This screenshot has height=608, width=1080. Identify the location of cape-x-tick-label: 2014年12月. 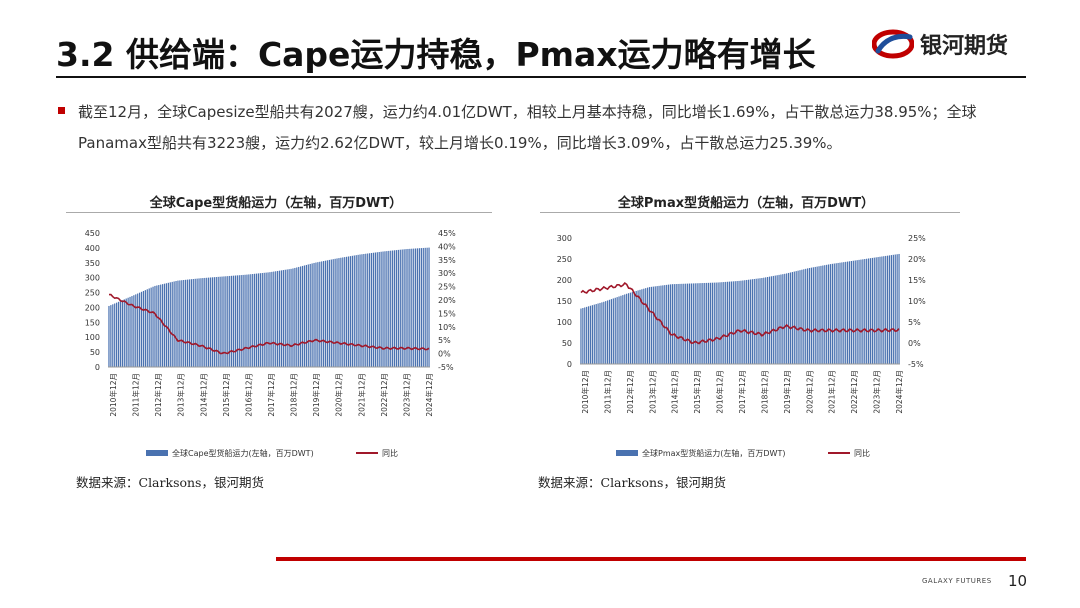
(203, 395).